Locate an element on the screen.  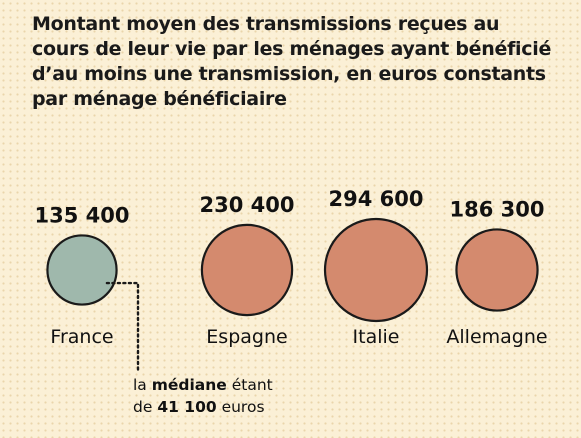
category-label-espagne: Espagne is located at coordinates (246, 337).